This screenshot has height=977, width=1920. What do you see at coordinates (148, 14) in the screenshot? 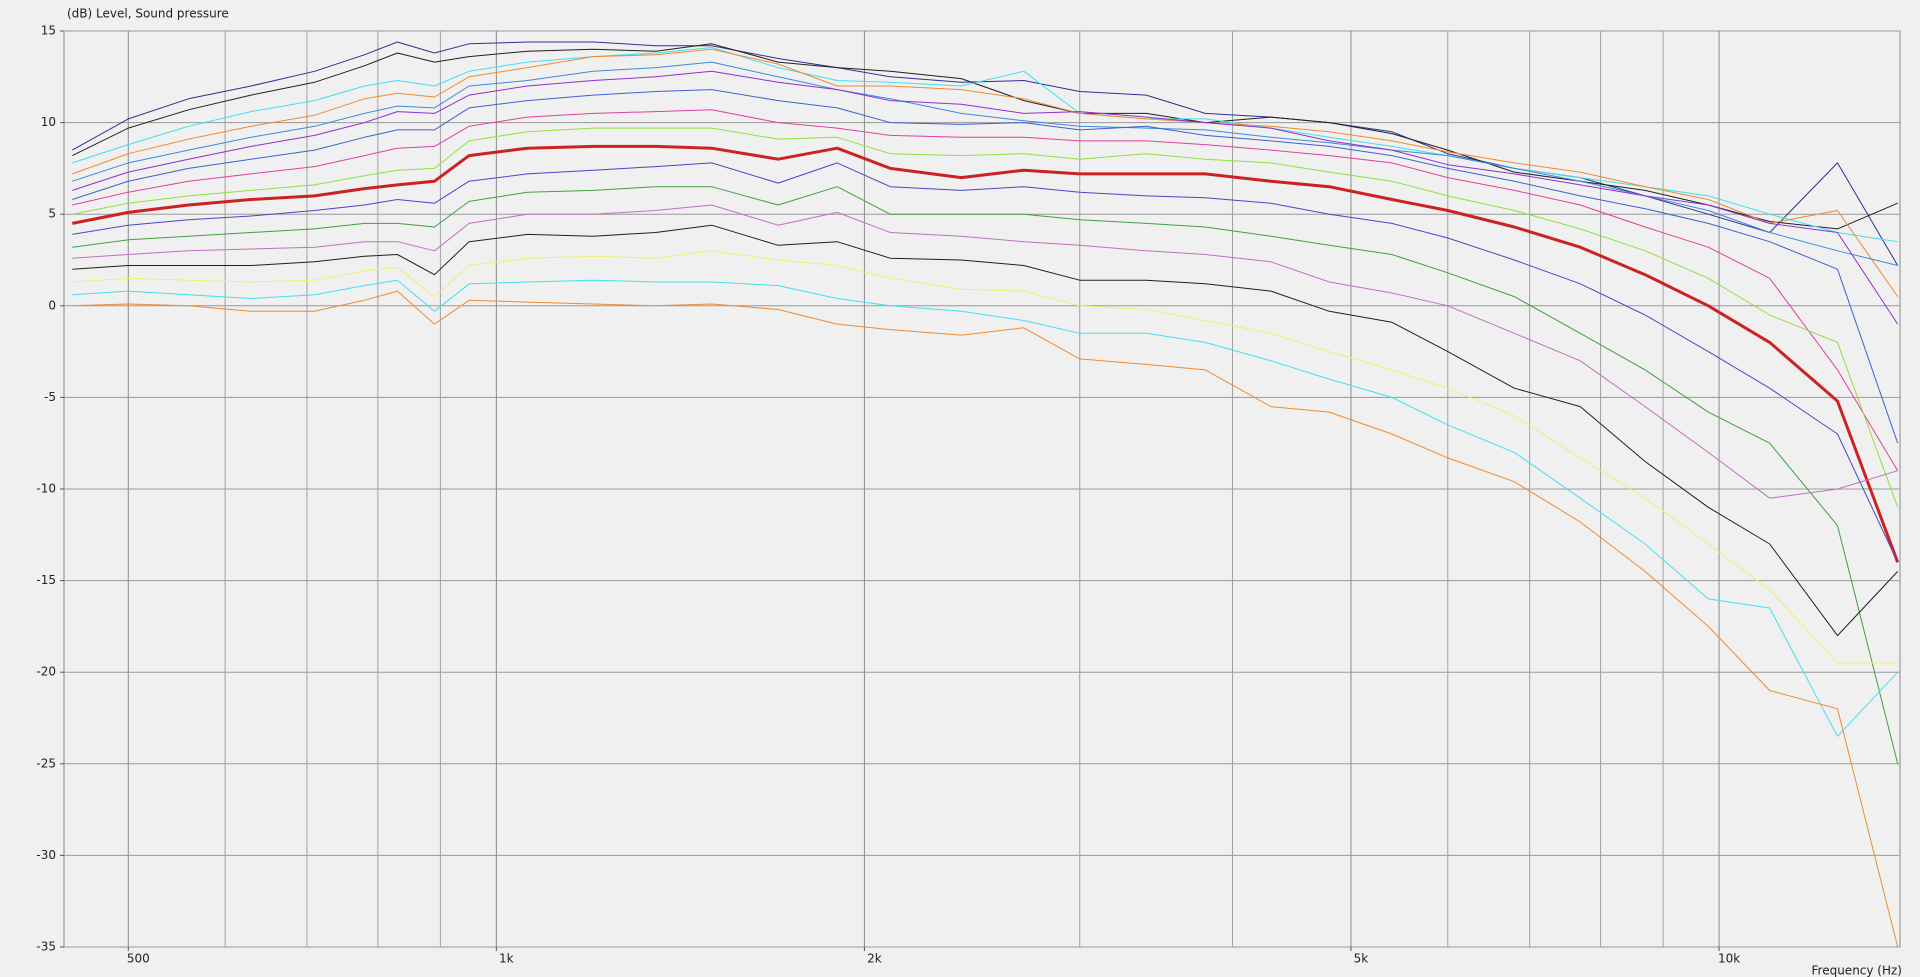
I see `chart-title: (dB) Level, Sound pressure` at bounding box center [148, 14].